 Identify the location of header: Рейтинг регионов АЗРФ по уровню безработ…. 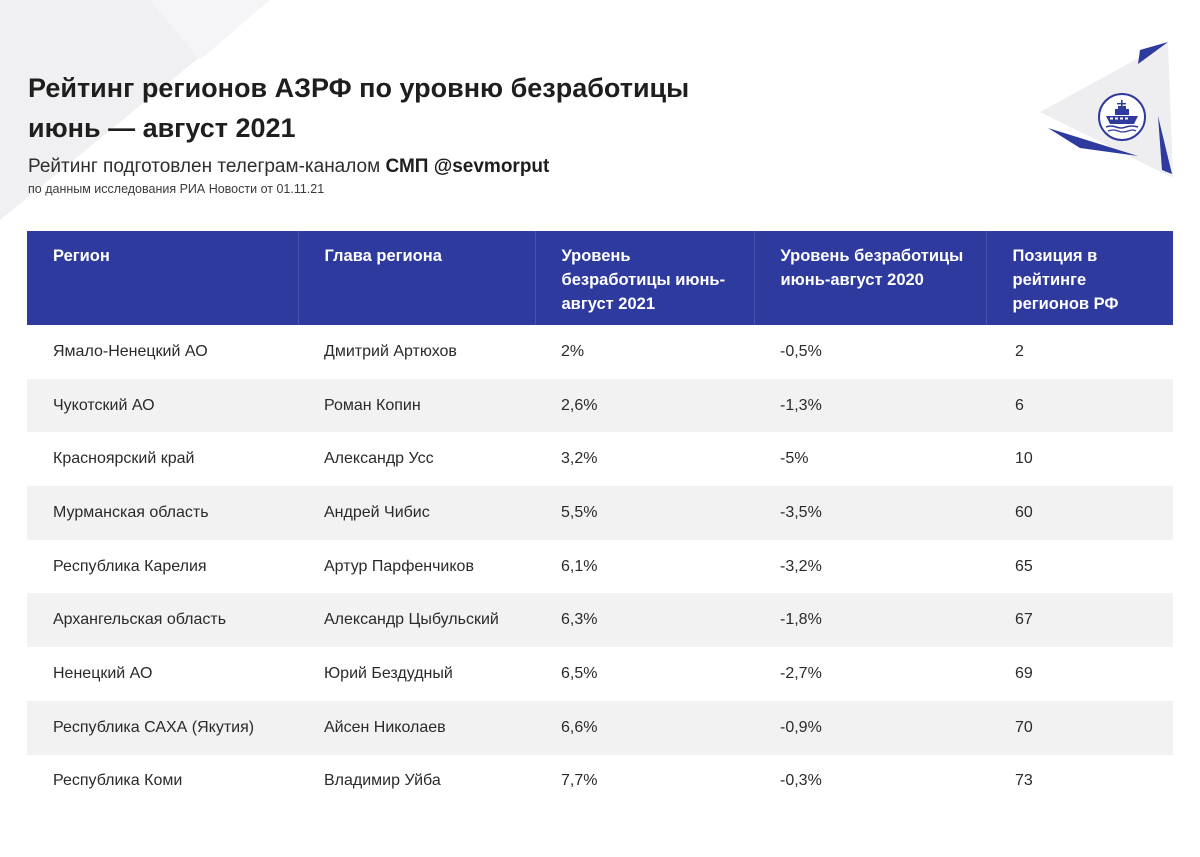
(358, 132).